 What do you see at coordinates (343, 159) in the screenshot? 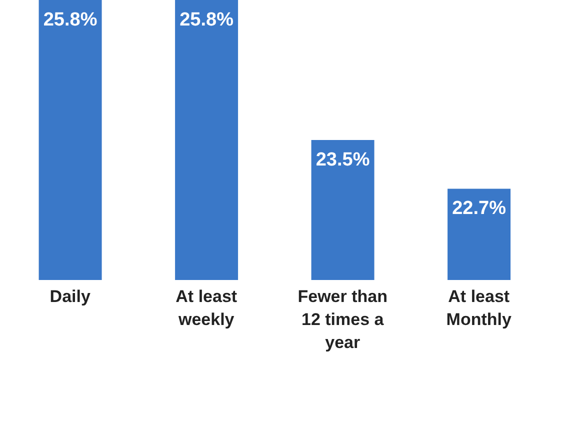
I see `data-label: 23.5%` at bounding box center [343, 159].